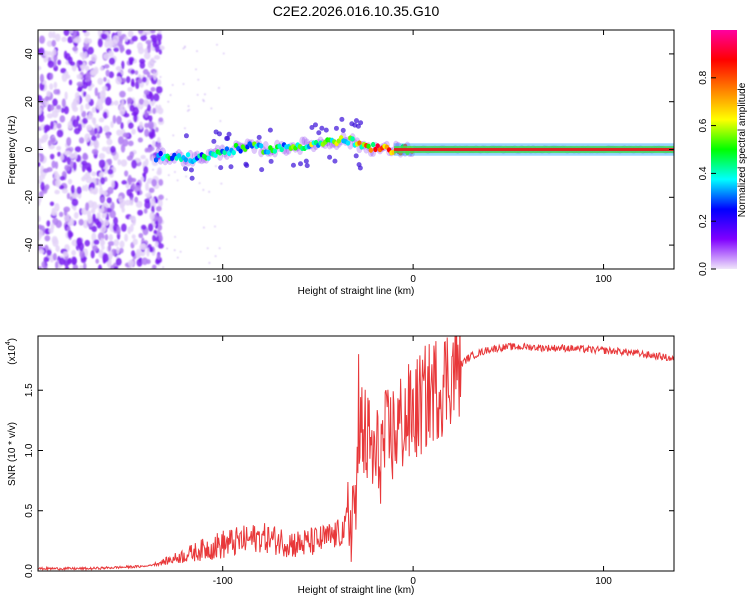 The image size is (750, 600). Describe the element at coordinates (29, 510) in the screenshot. I see `snr-ytick-label: 0.5` at that location.